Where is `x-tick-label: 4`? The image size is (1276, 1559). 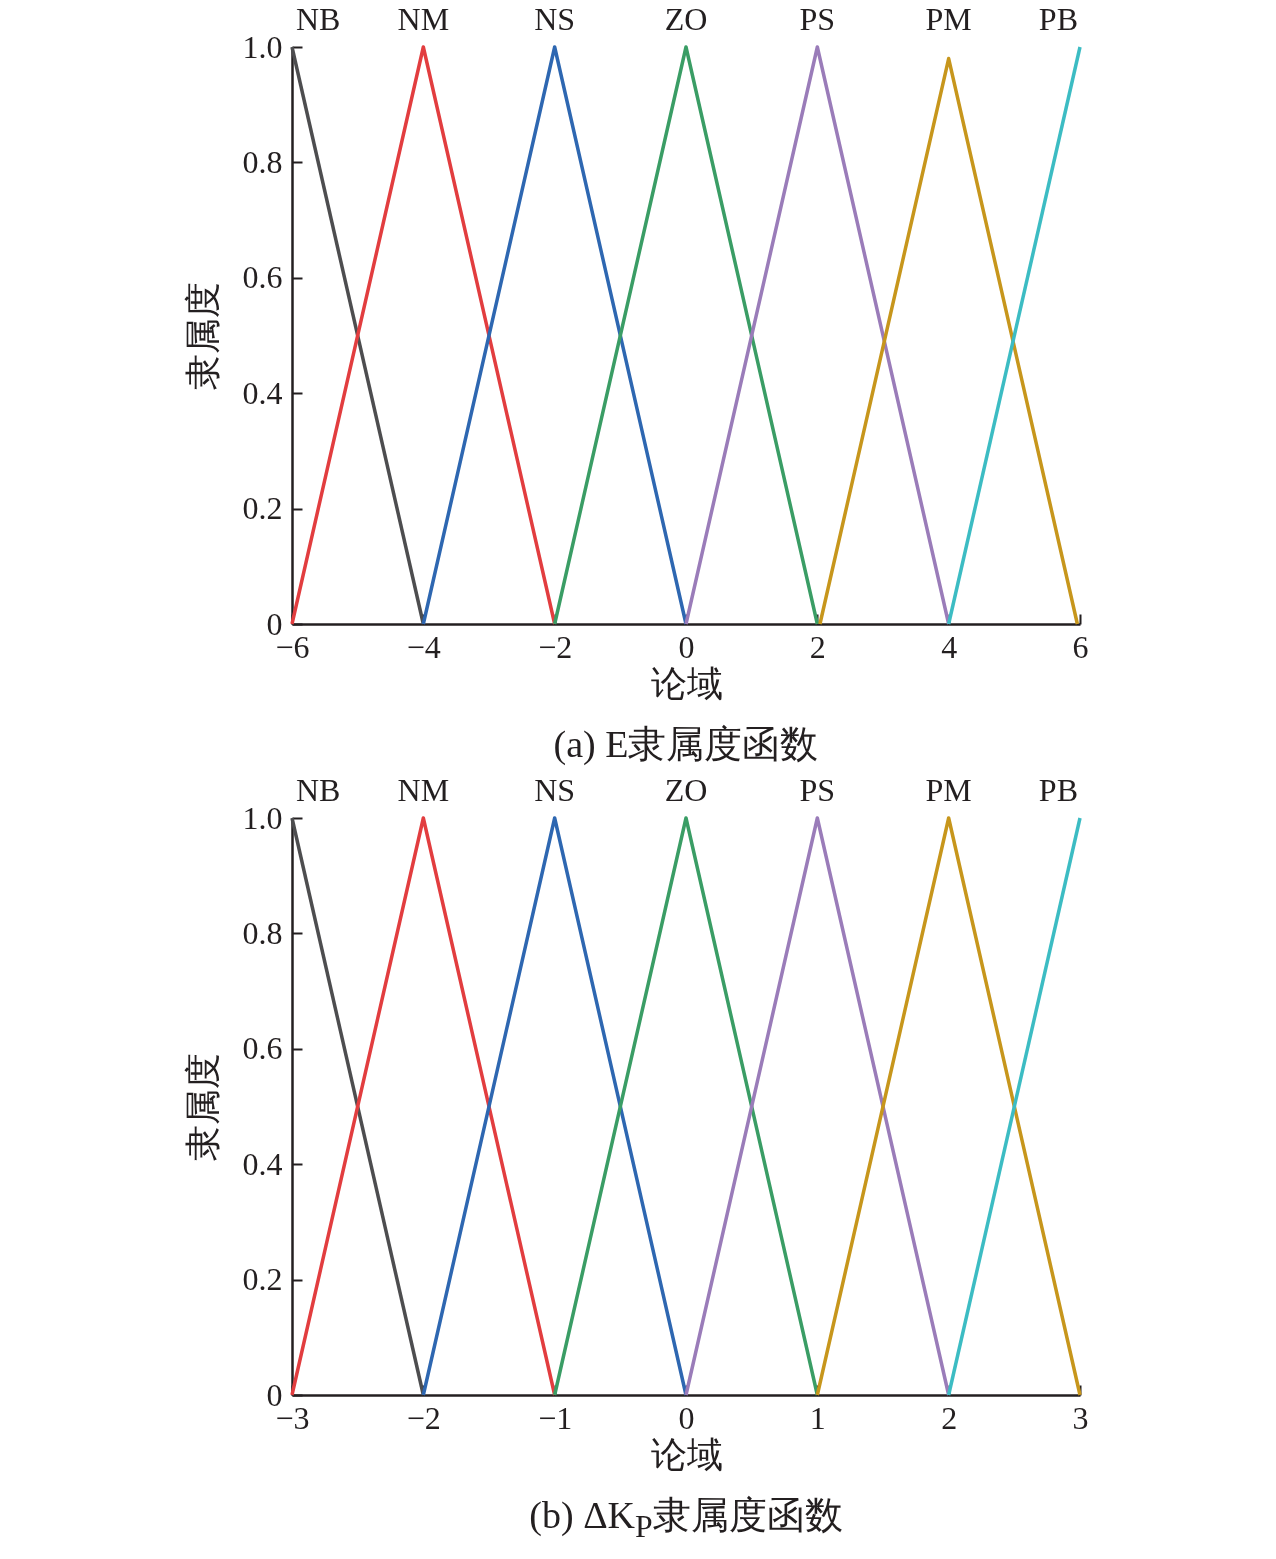 x-tick-label: 4 is located at coordinates (949, 646).